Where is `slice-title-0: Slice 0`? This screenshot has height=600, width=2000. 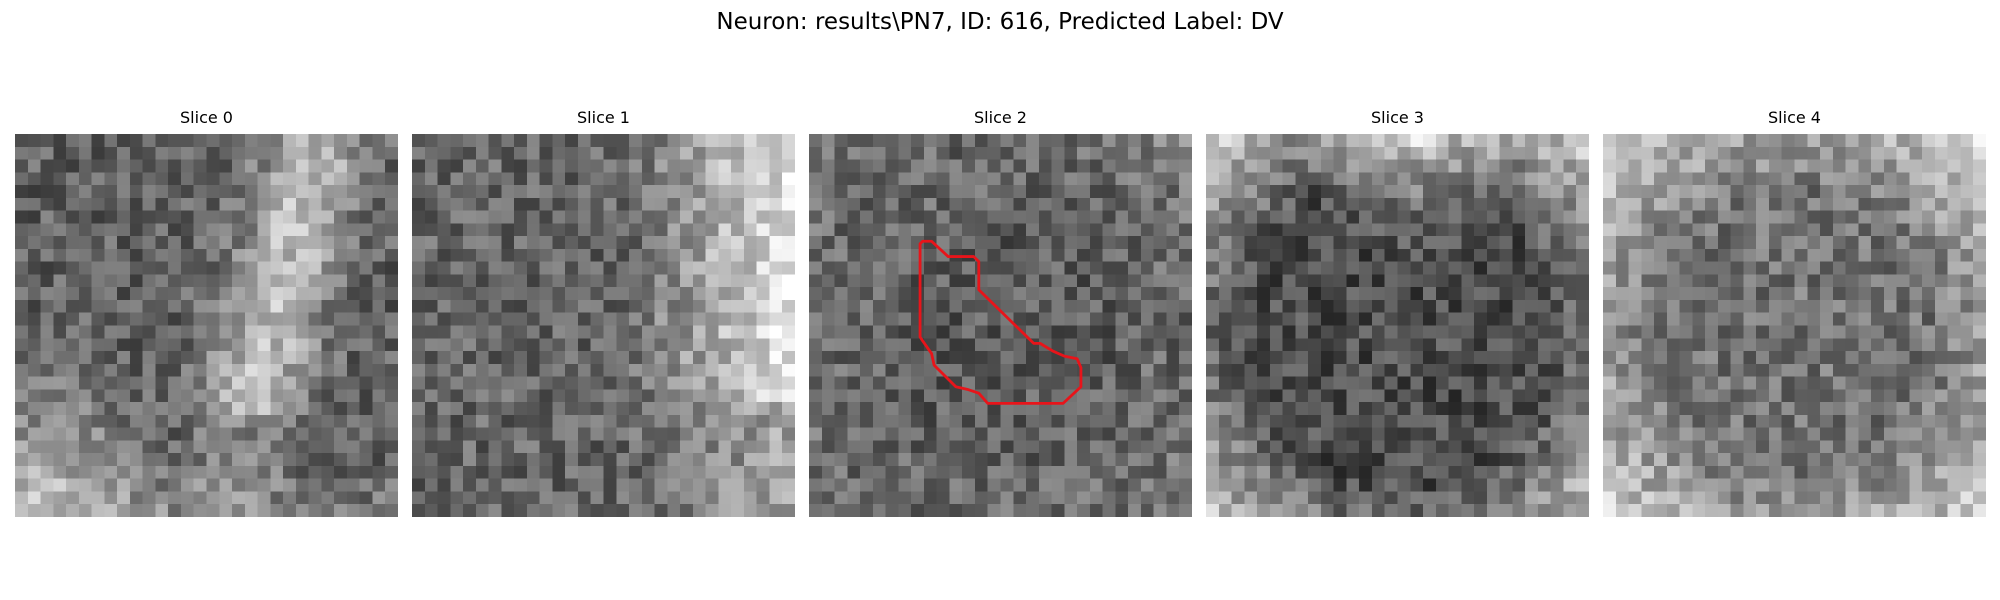 slice-title-0: Slice 0 is located at coordinates (206, 117).